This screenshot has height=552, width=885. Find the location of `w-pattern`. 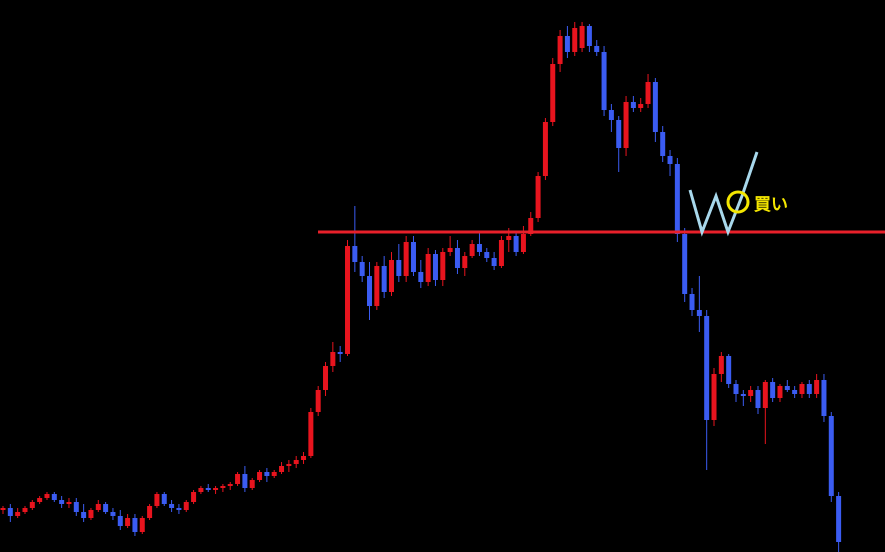

w-pattern is located at coordinates (723, 194).